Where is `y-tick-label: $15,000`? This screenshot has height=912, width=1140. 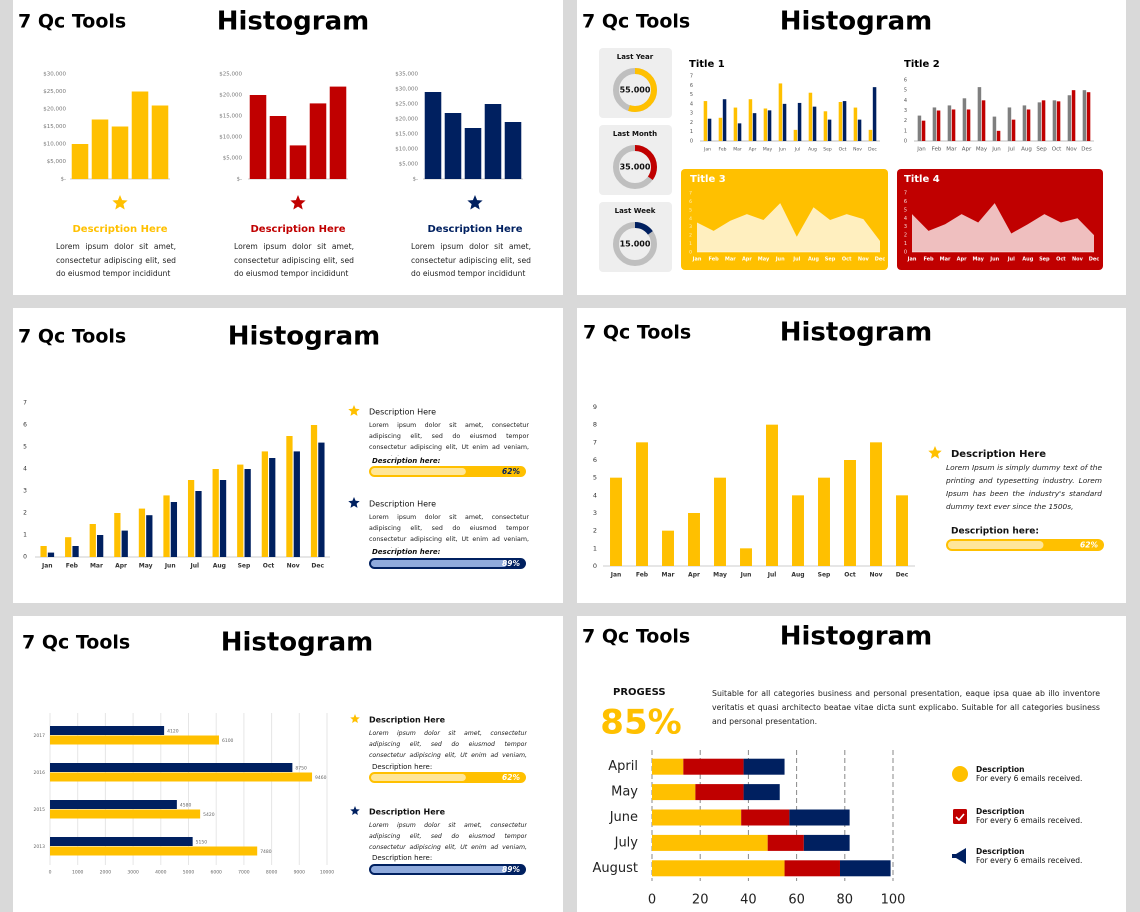
y-tick-label: $15,000 is located at coordinates (406, 135).